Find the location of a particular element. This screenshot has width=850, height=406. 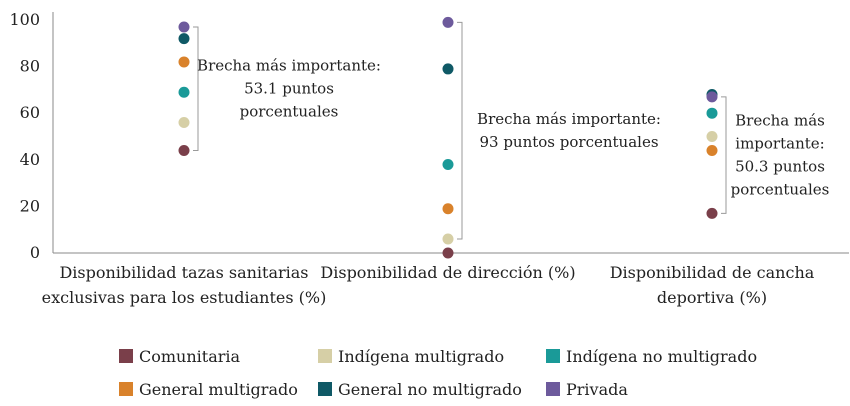

legend-label: General multigrado is located at coordinates (218, 389).